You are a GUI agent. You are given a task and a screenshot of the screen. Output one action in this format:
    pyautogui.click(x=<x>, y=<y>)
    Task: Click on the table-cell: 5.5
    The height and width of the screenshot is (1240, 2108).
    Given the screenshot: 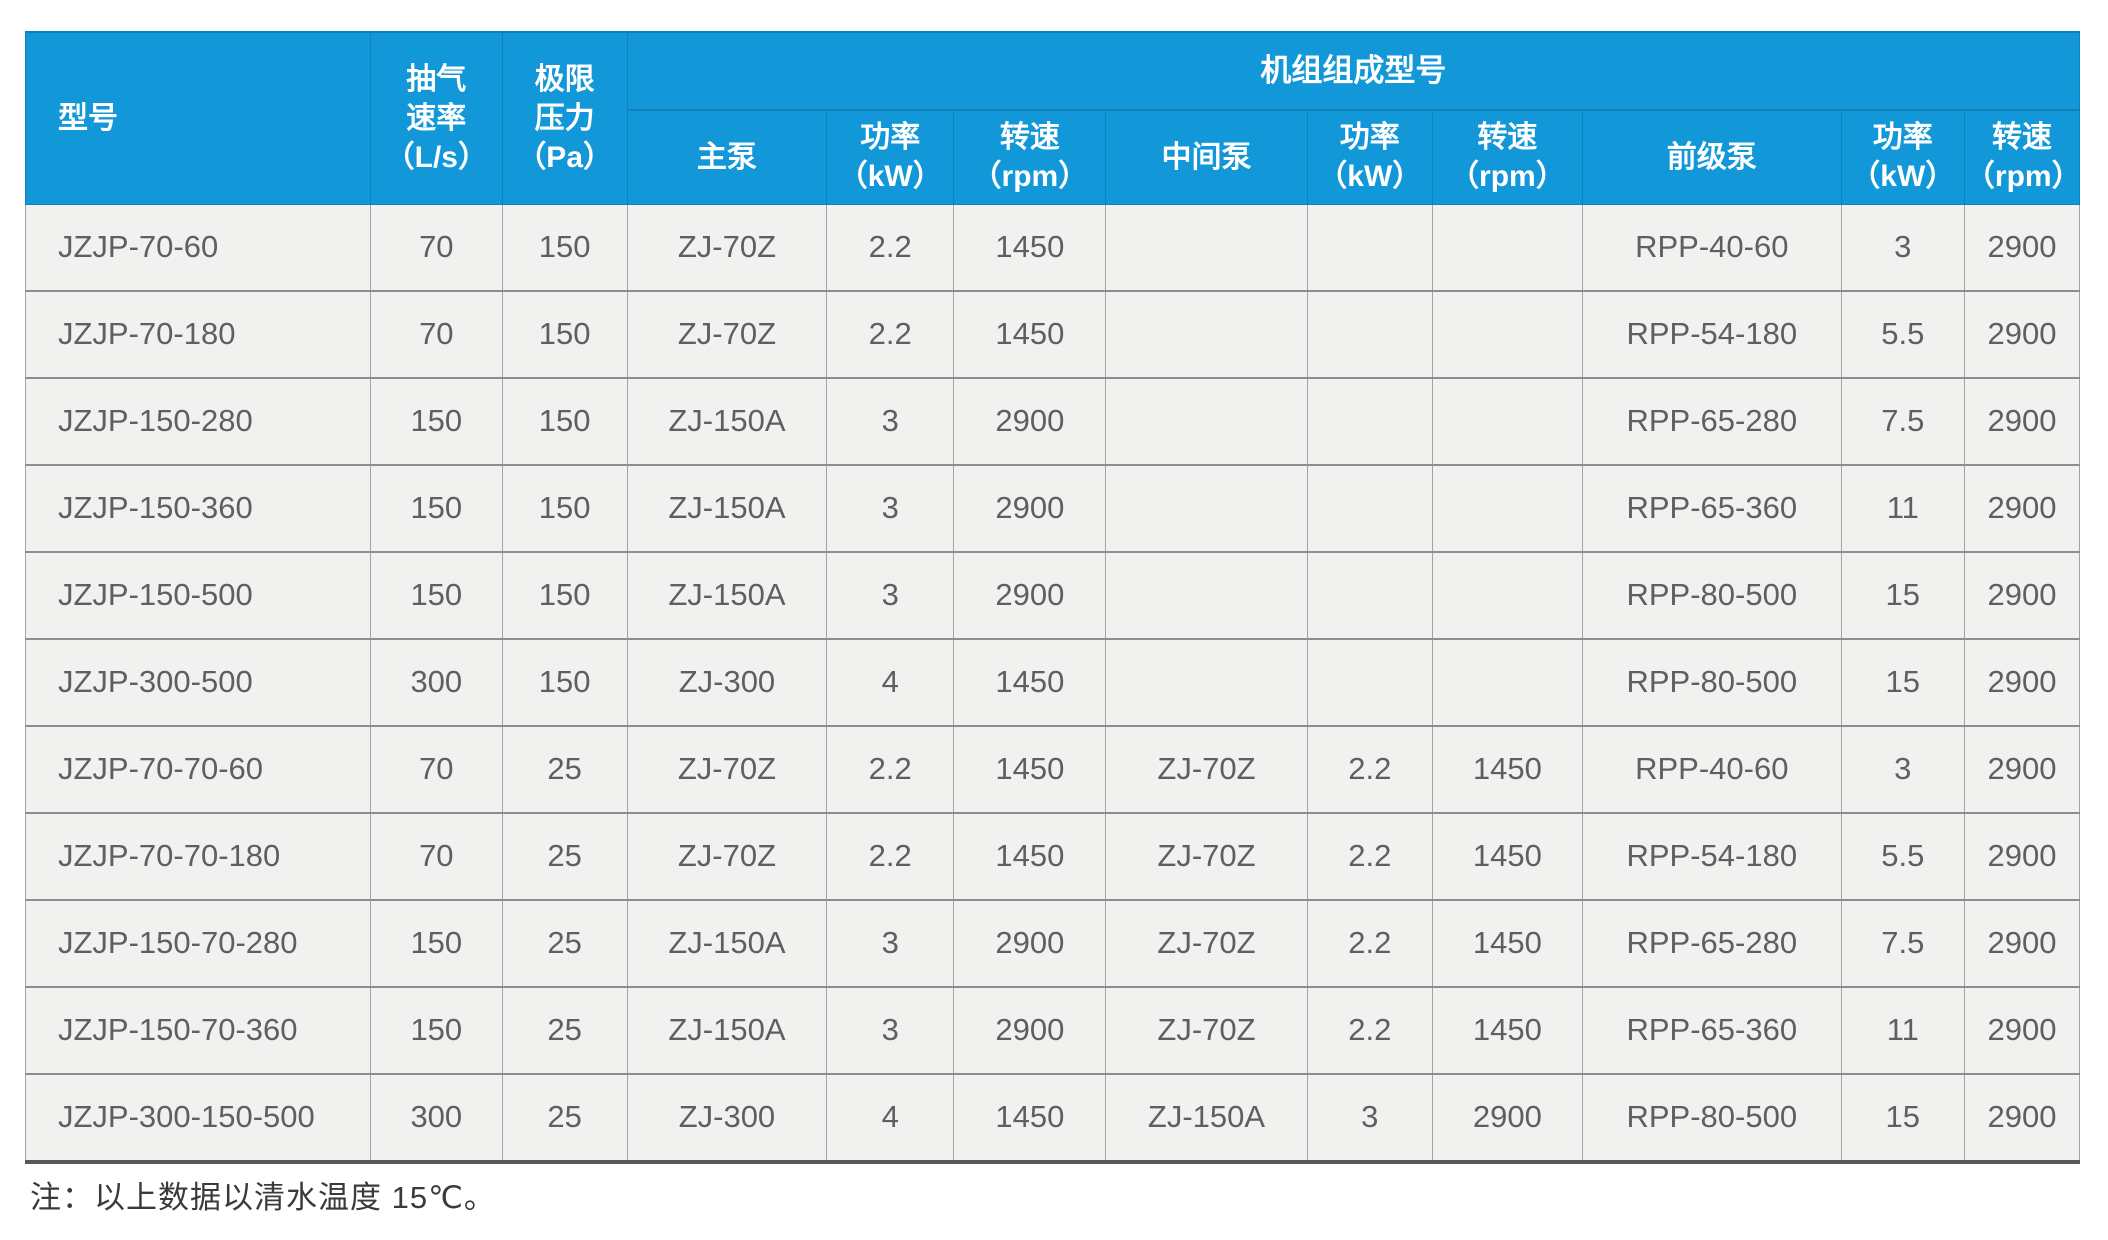 What is the action you would take?
    pyautogui.click(x=1902, y=856)
    